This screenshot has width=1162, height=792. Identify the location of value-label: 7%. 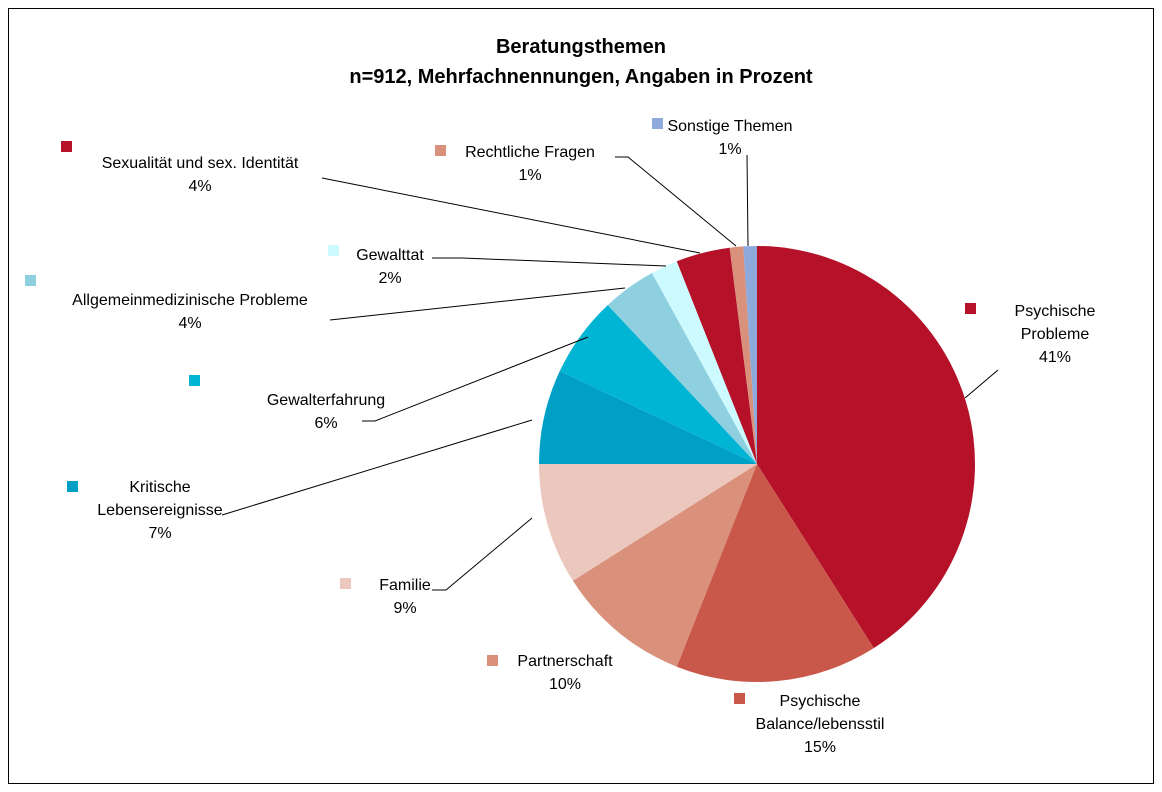
(160, 533).